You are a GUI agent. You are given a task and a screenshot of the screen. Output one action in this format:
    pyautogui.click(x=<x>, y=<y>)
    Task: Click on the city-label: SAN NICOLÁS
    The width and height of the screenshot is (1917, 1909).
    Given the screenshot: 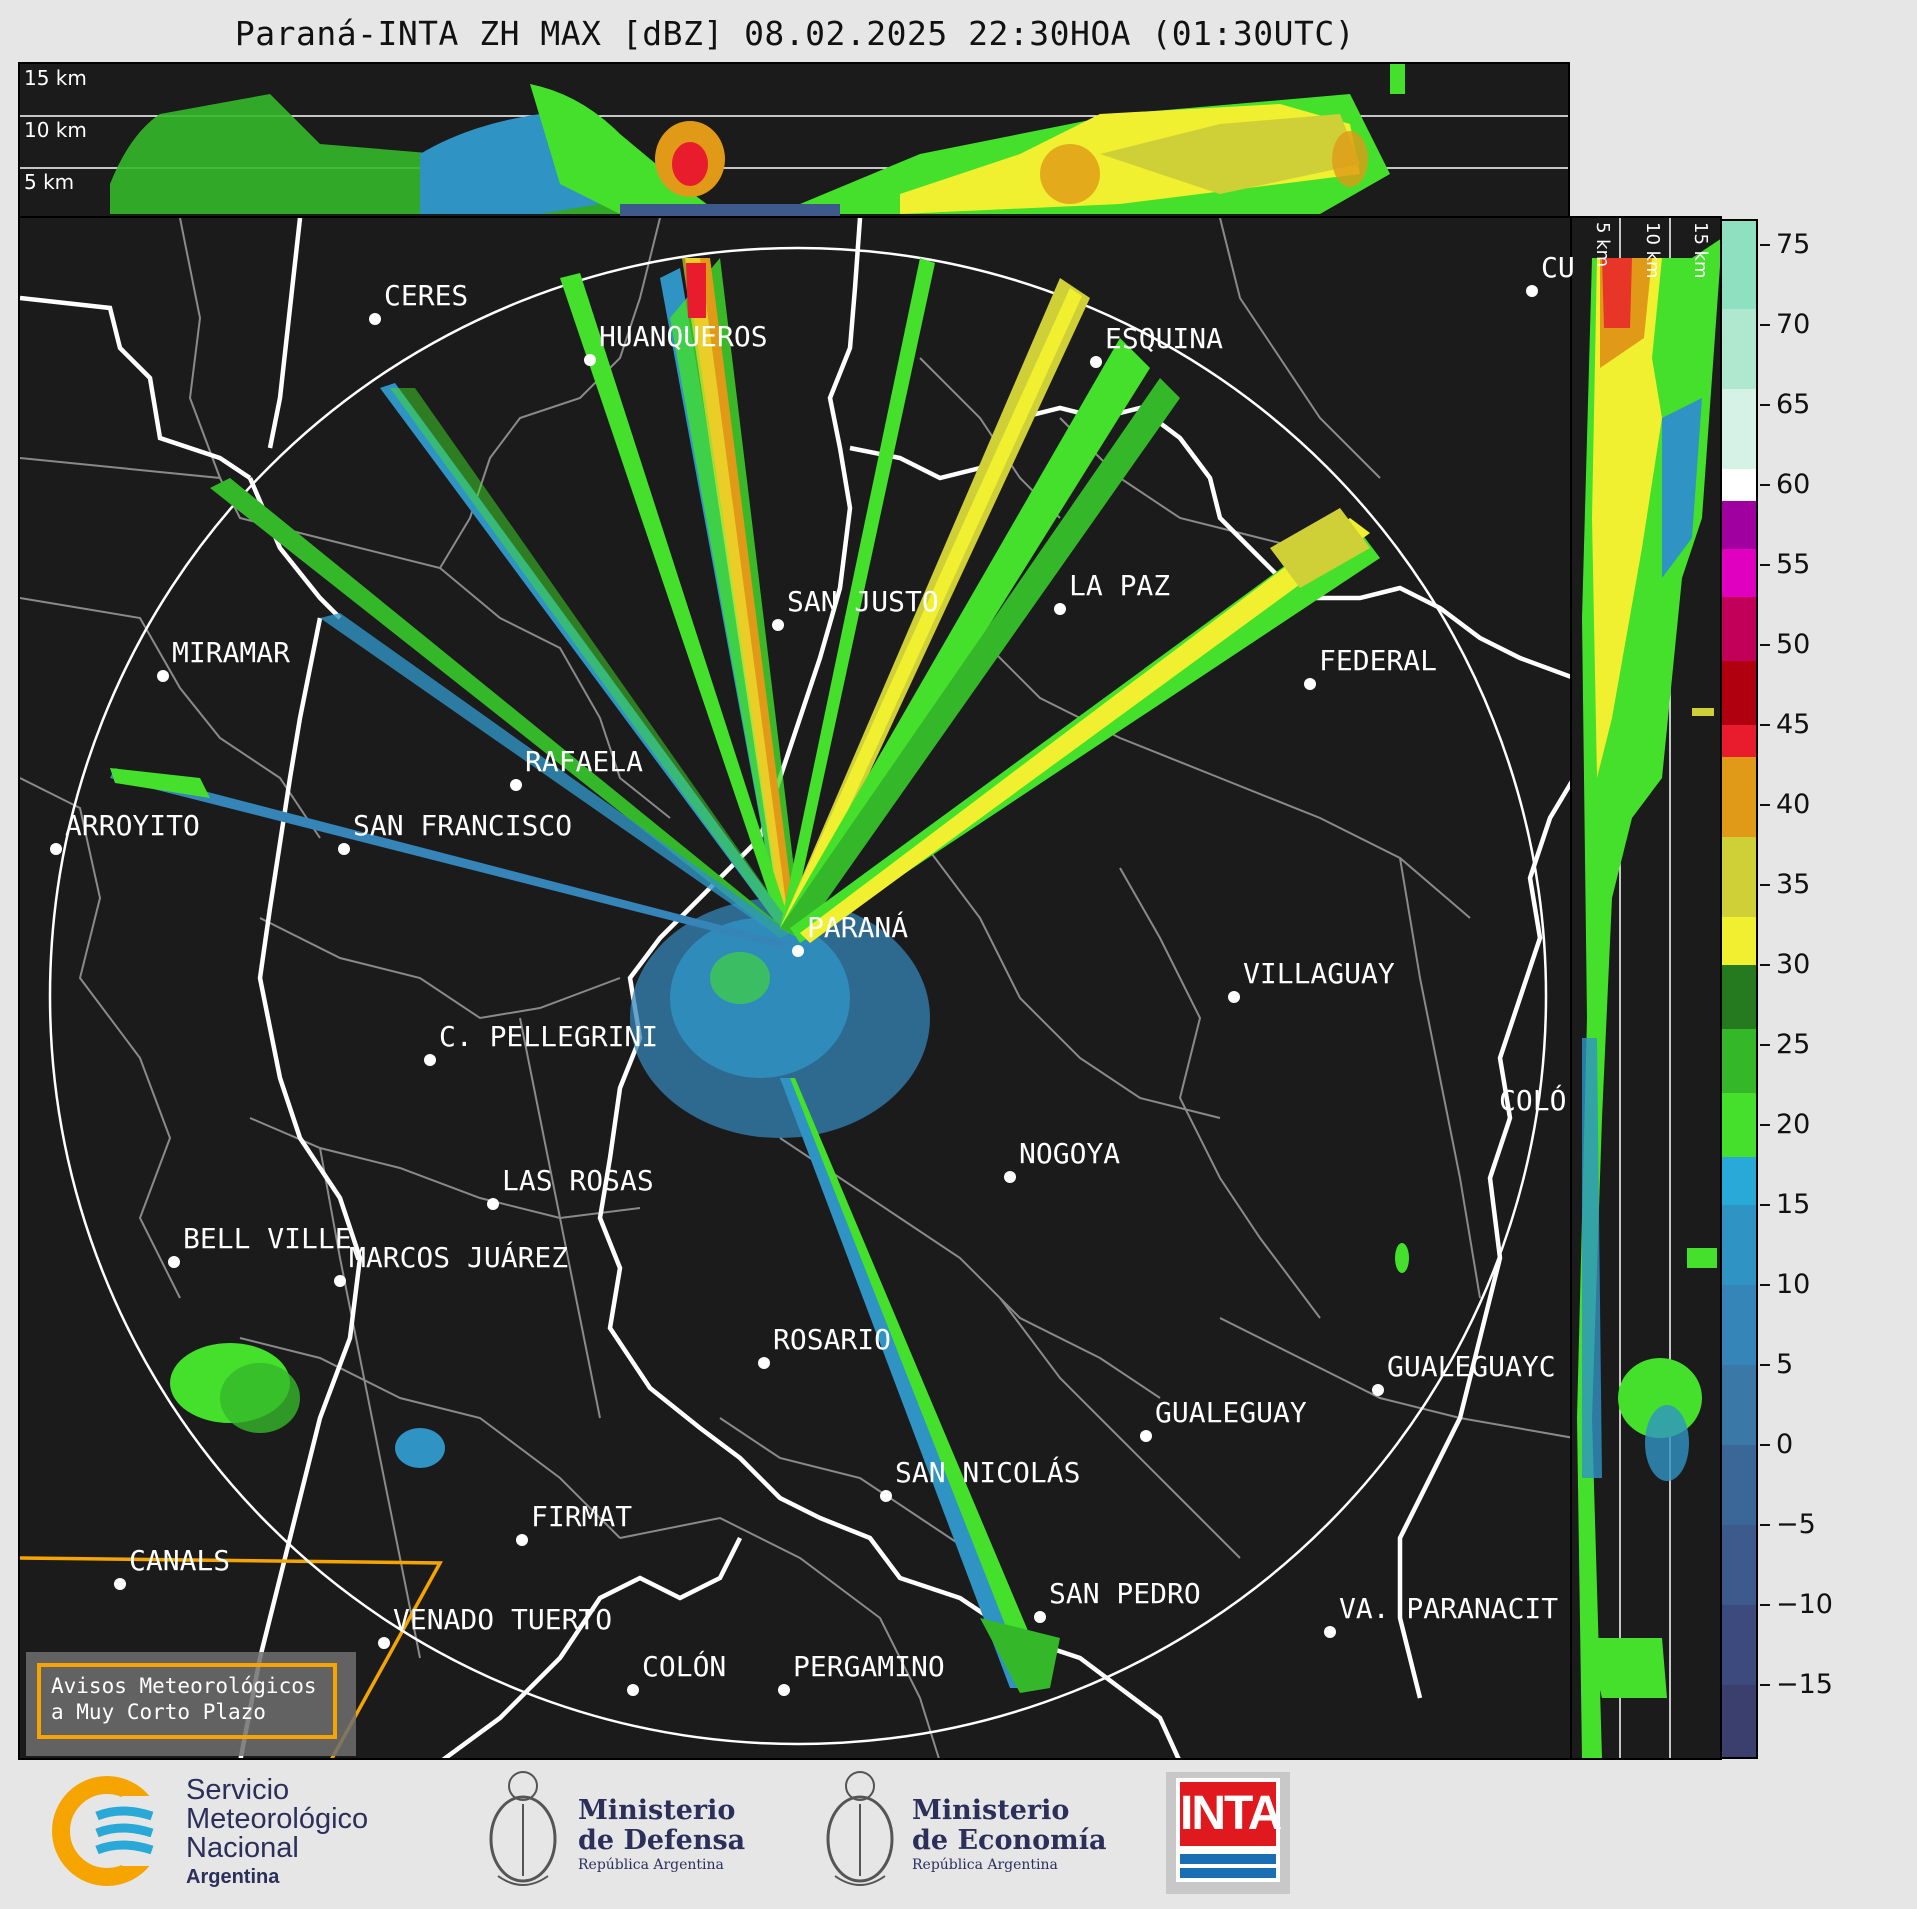 What is the action you would take?
    pyautogui.click(x=988, y=1472)
    